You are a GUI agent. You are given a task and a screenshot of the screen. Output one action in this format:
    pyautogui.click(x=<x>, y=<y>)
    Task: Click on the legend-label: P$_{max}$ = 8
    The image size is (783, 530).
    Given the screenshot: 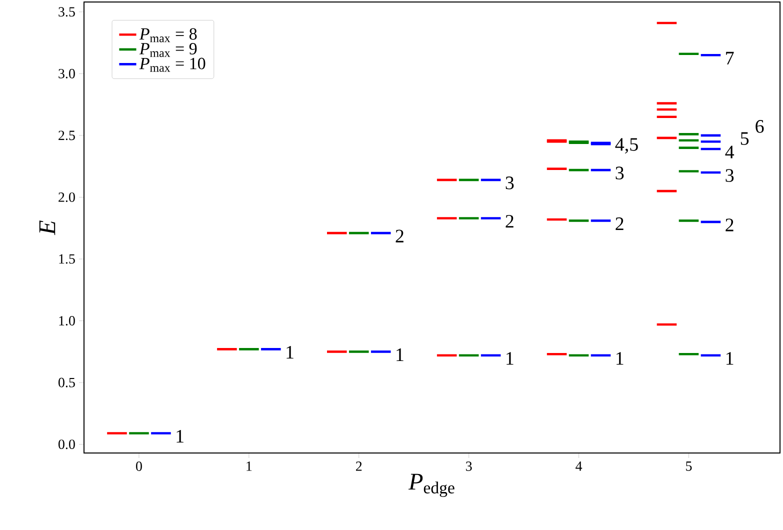 What is the action you would take?
    pyautogui.click(x=168, y=35)
    